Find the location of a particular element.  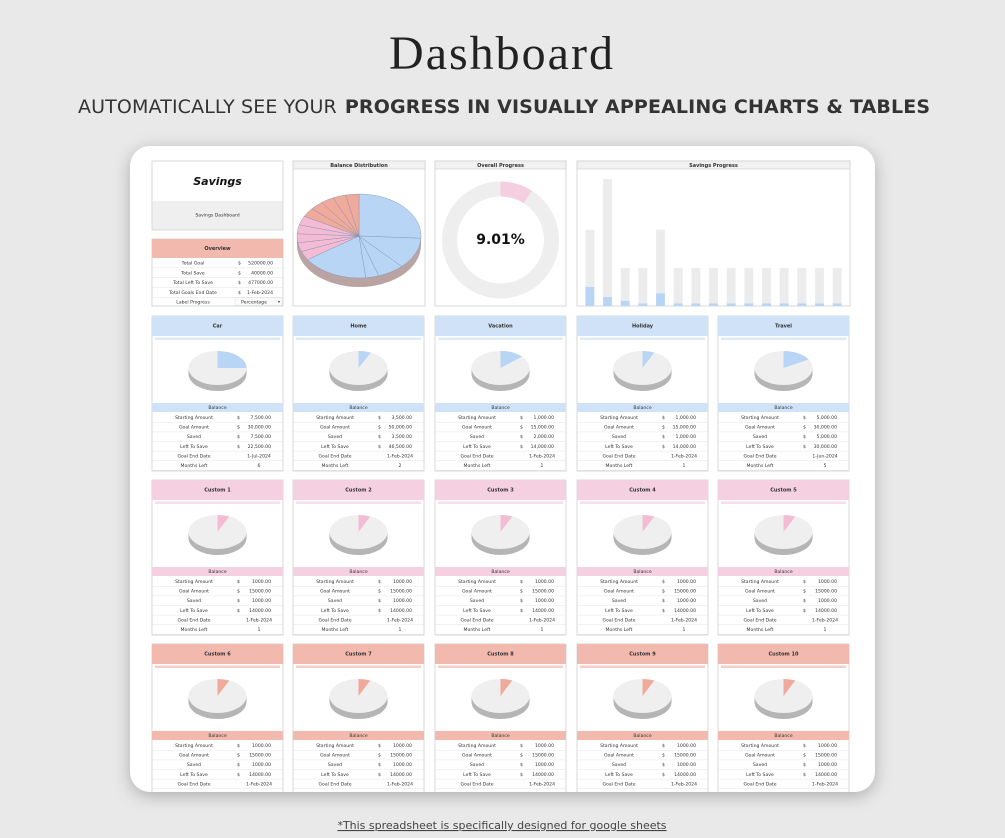

field-value: 7,500.00 is located at coordinates (261, 437).